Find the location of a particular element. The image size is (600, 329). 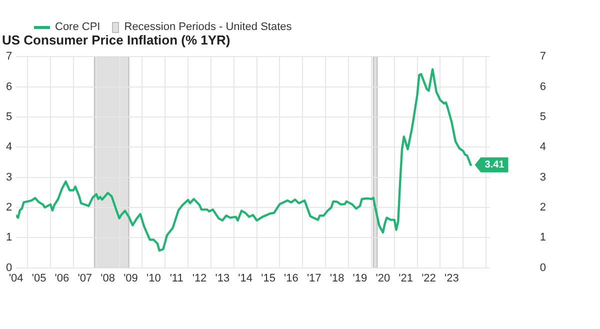

y-tick-label: 0 is located at coordinates (543, 268).